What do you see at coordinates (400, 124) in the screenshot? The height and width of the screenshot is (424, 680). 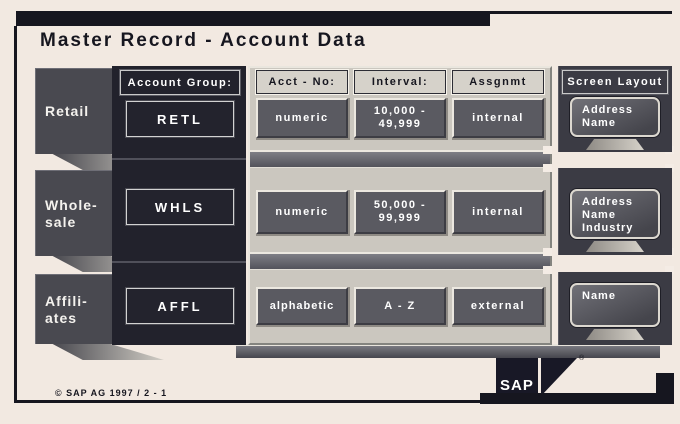 I see `interval-line: 49,999` at bounding box center [400, 124].